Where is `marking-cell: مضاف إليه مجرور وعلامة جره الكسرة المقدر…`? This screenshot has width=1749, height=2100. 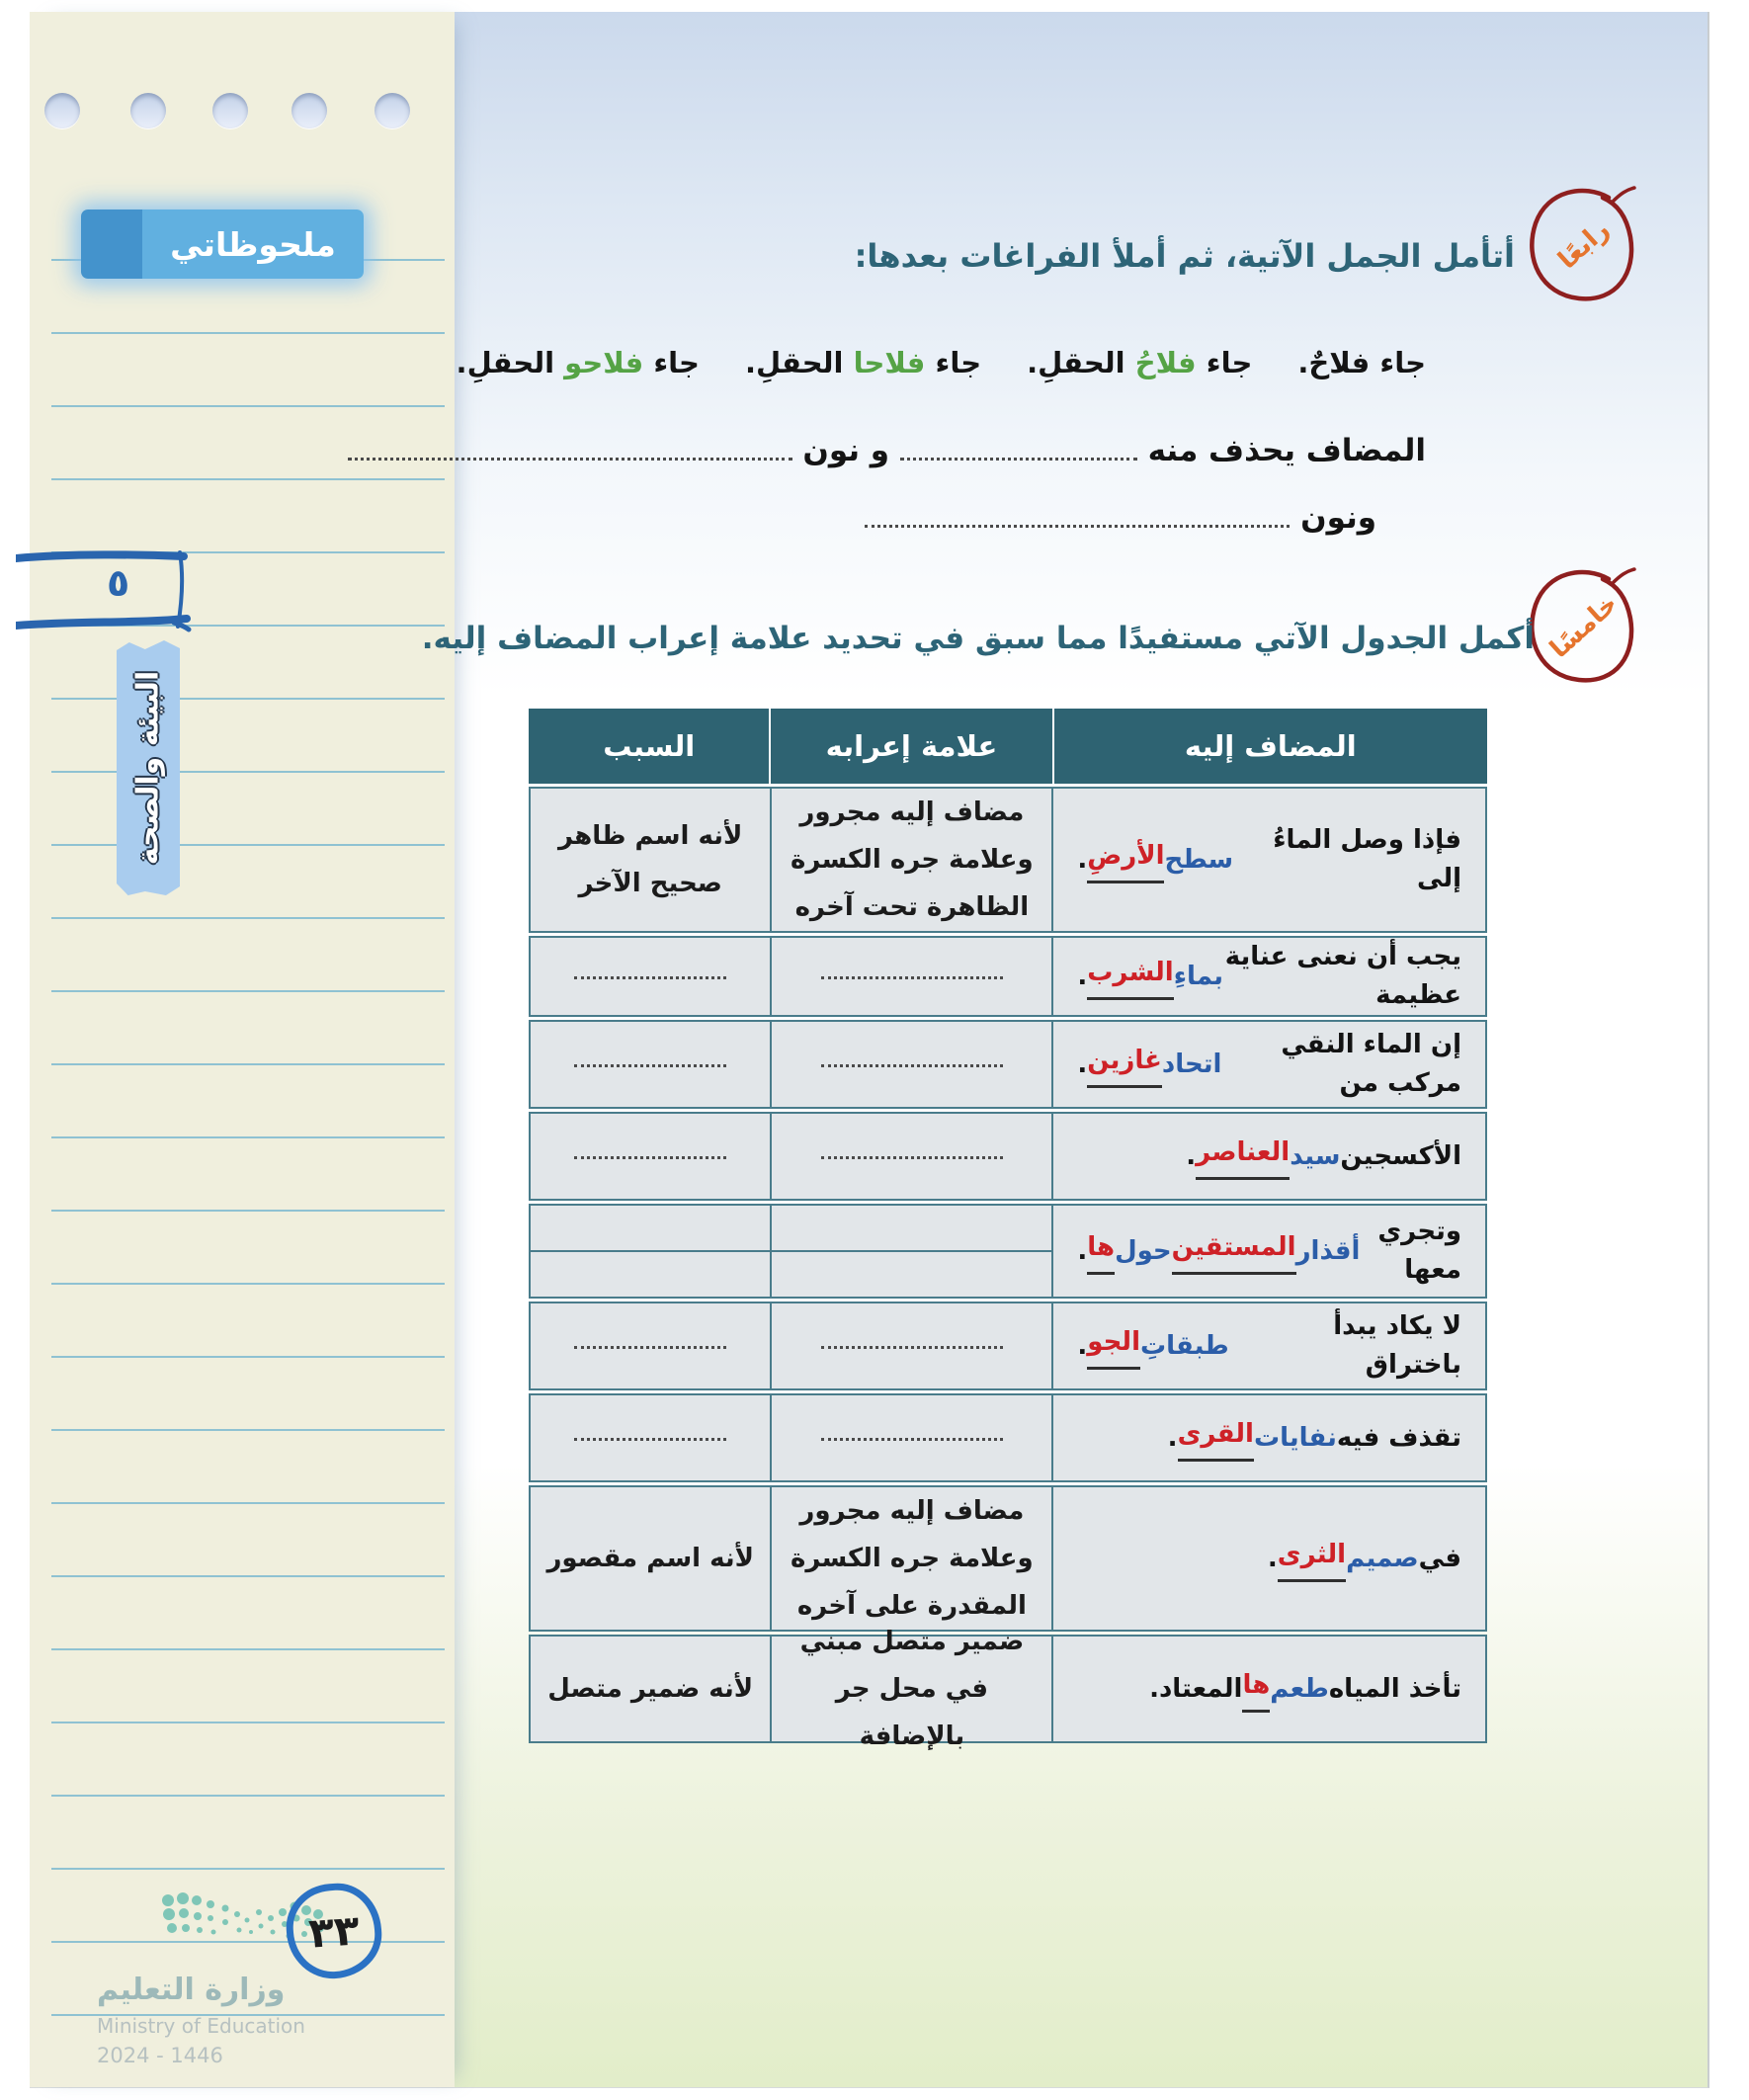 marking-cell: مضاف إليه مجرور وعلامة جره الكسرة المقدر… is located at coordinates (913, 1558).